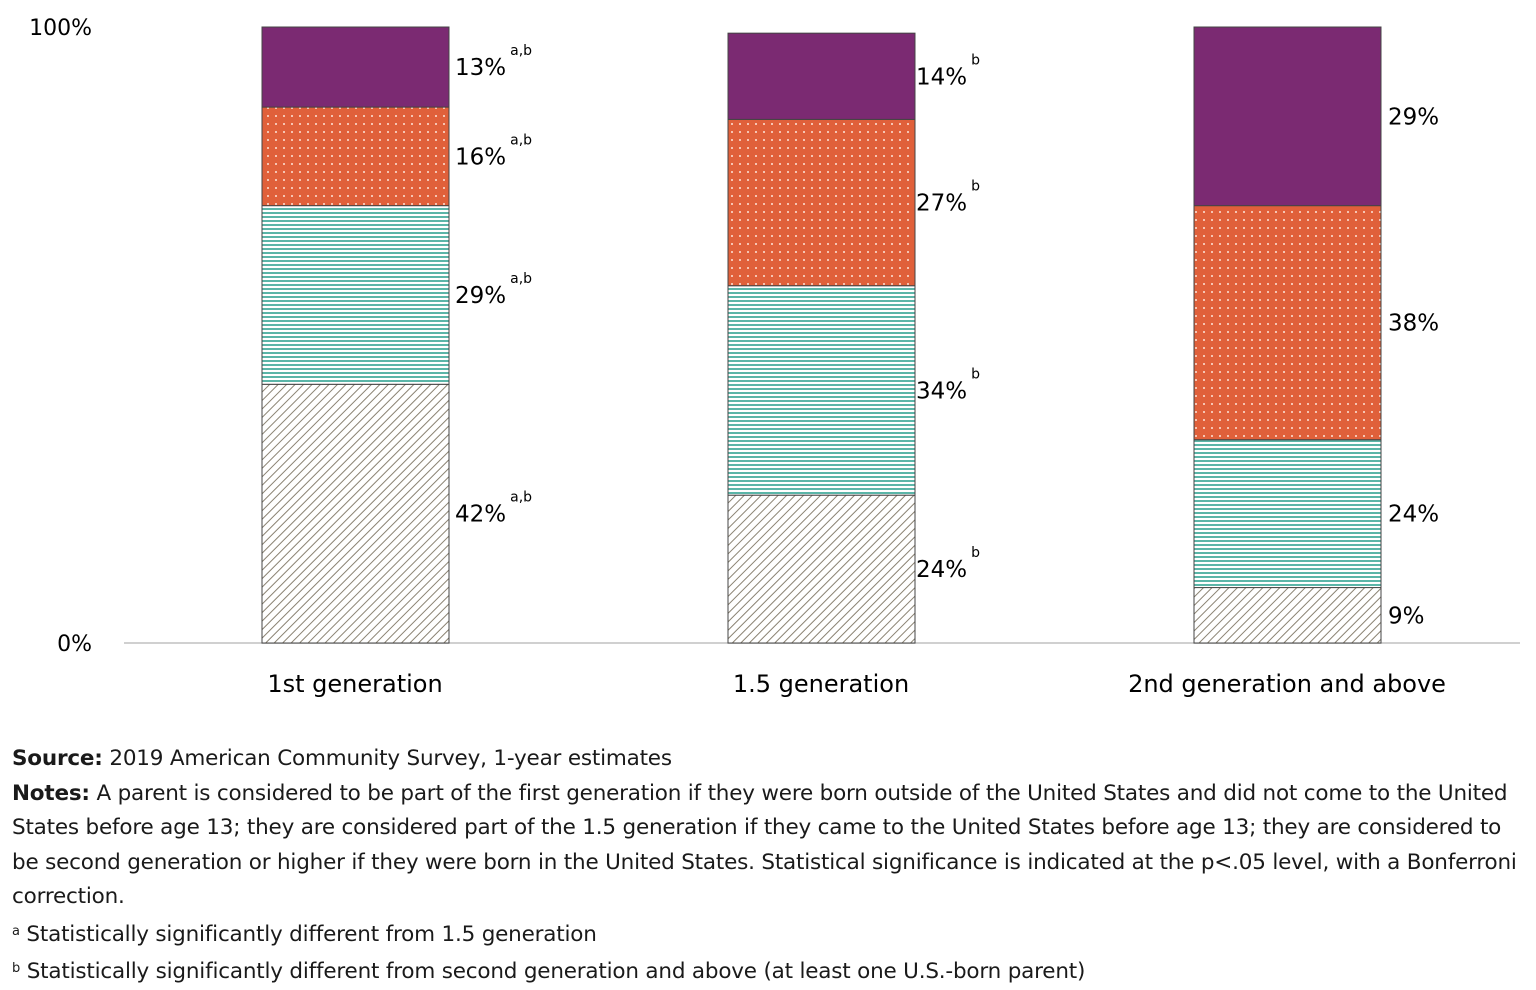 Image resolution: width=1536 pixels, height=990 pixels. What do you see at coordinates (493, 509) in the screenshot?
I see `data-label: 42%a,b` at bounding box center [493, 509].